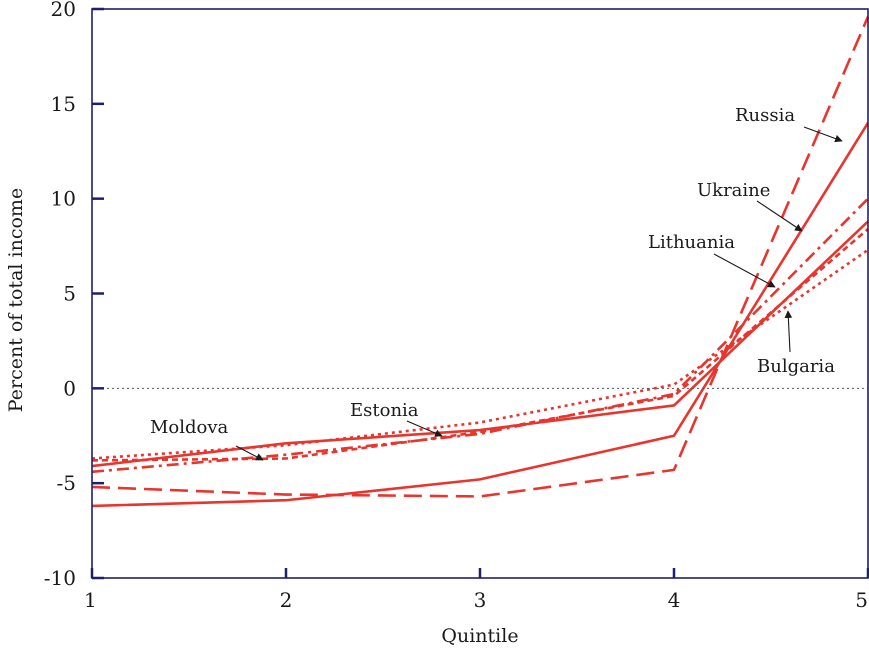 The width and height of the screenshot is (869, 650). Describe the element at coordinates (66, 483) in the screenshot. I see `y-tick-label: -5` at that location.